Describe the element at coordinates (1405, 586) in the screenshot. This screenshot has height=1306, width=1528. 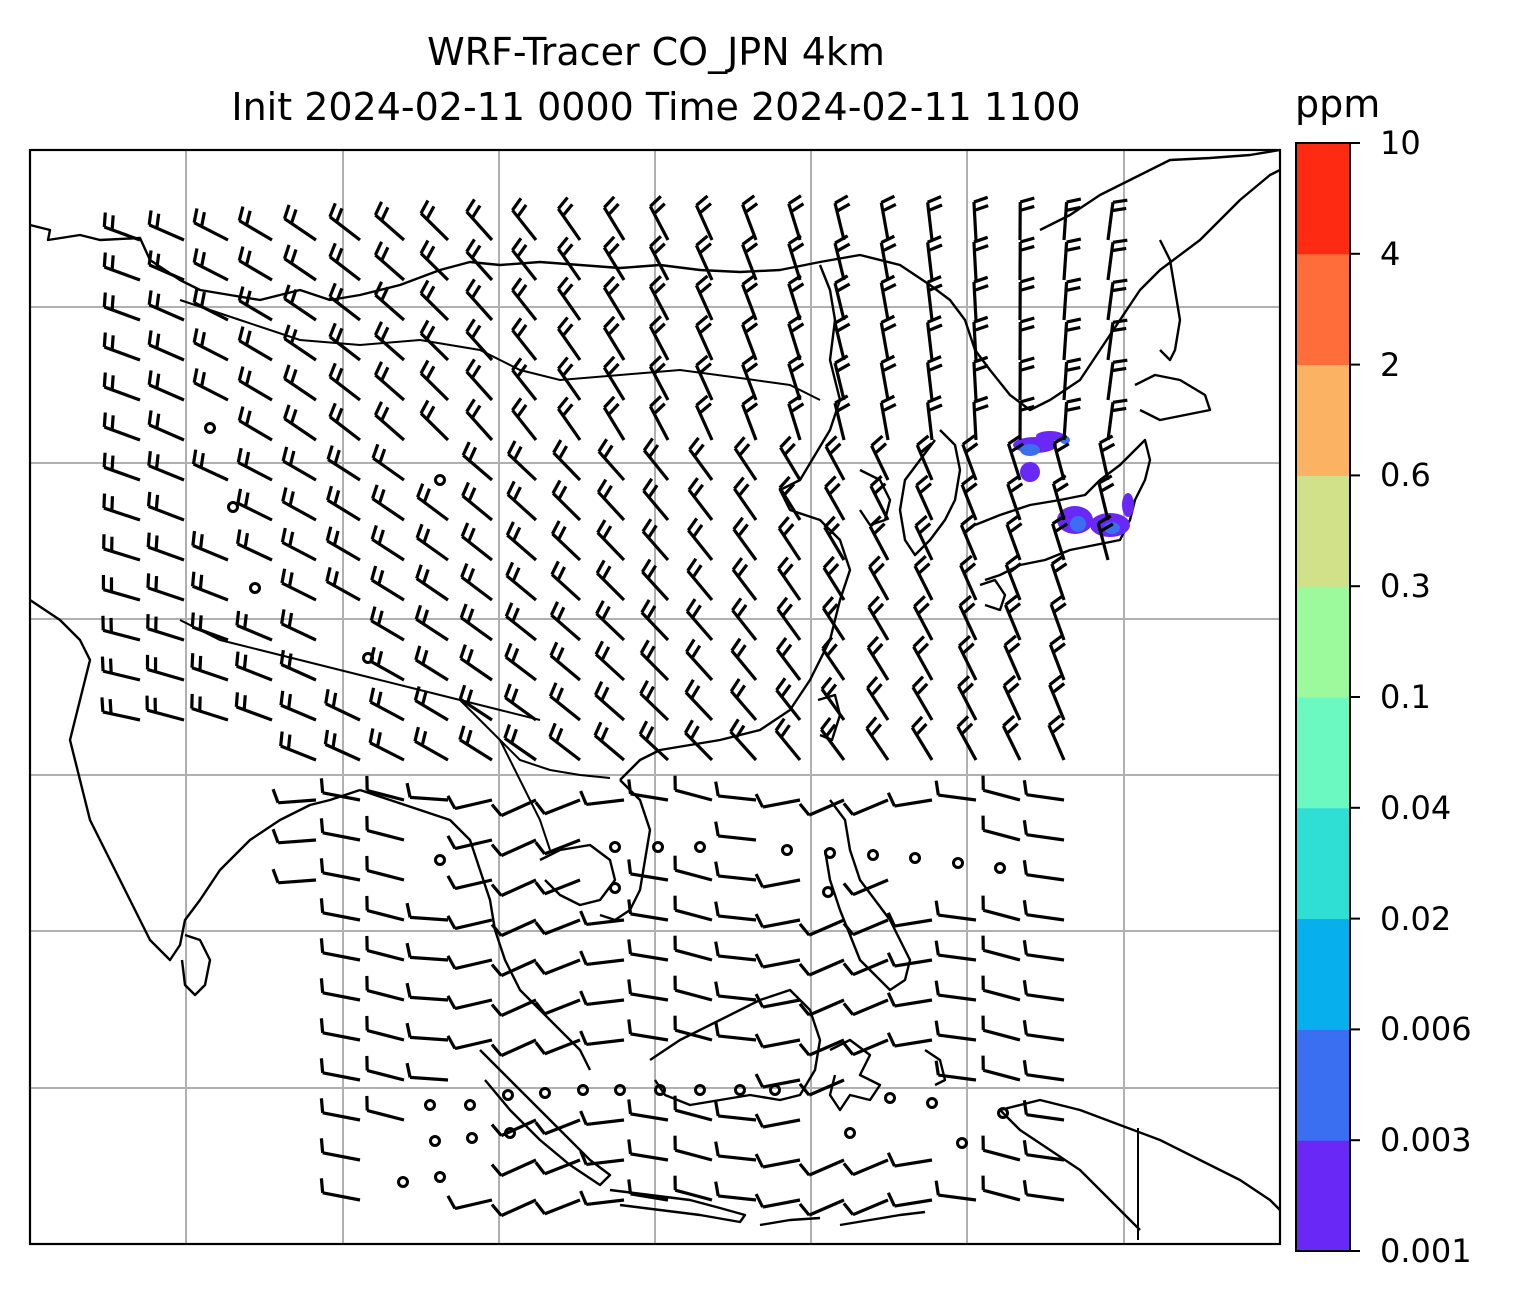
I see `colorbar-tick-label: 0.3` at that location.